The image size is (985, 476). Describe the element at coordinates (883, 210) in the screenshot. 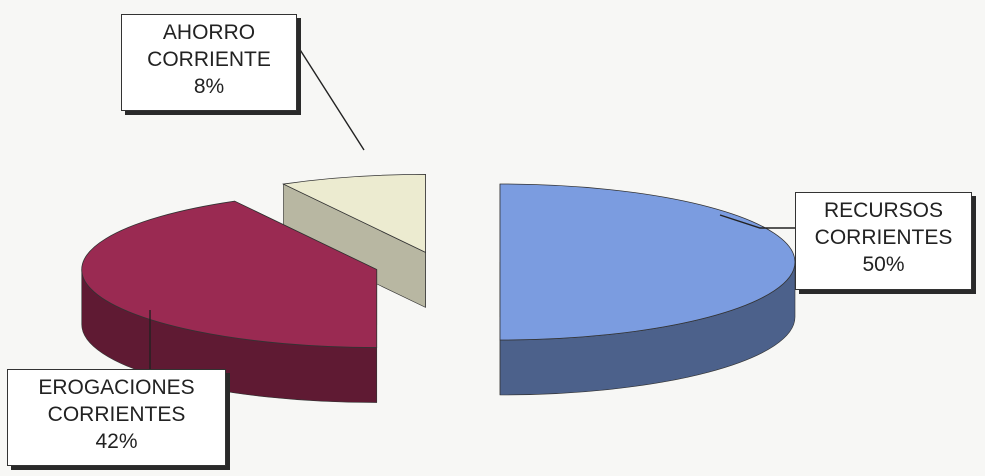

I see `label-recursos-line1: RECURSOS` at that location.